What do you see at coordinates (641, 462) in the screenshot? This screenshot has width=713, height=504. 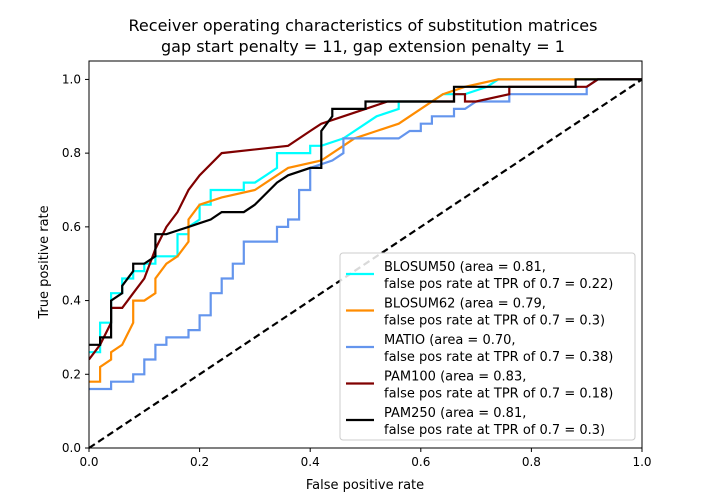 I see `x-tick-label: 1.0` at bounding box center [641, 462].